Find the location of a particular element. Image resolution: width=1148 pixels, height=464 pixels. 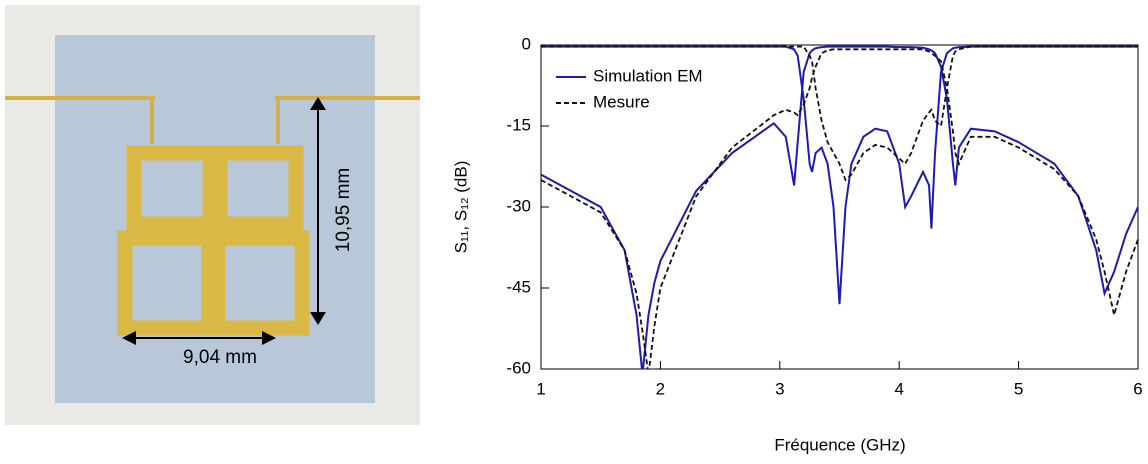

y-tick-label: 0 is located at coordinates (526, 43).